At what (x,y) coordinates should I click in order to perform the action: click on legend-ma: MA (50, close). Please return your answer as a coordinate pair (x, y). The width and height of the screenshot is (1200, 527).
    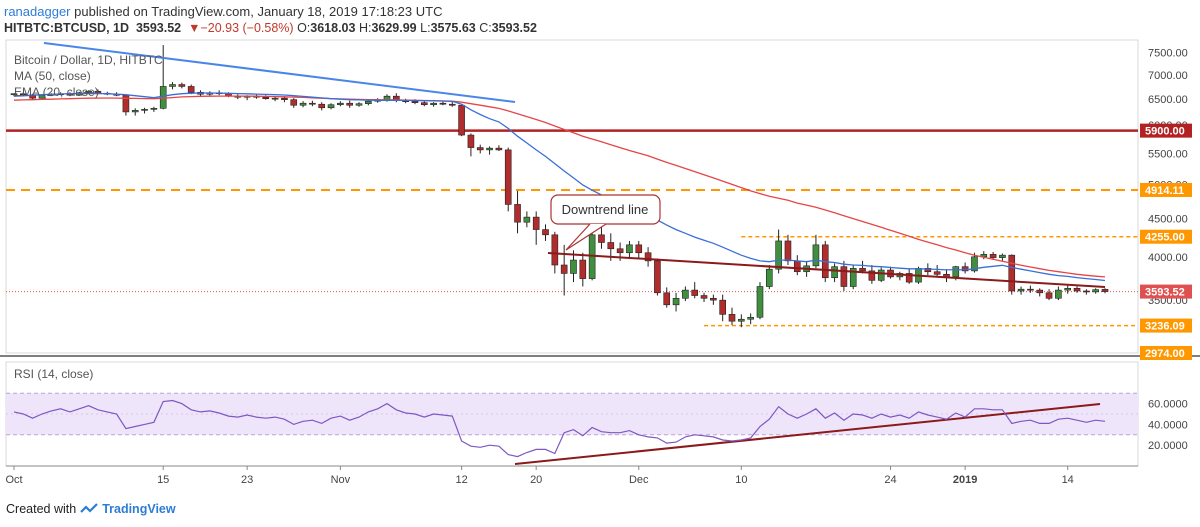
    Looking at the image, I should click on (52, 76).